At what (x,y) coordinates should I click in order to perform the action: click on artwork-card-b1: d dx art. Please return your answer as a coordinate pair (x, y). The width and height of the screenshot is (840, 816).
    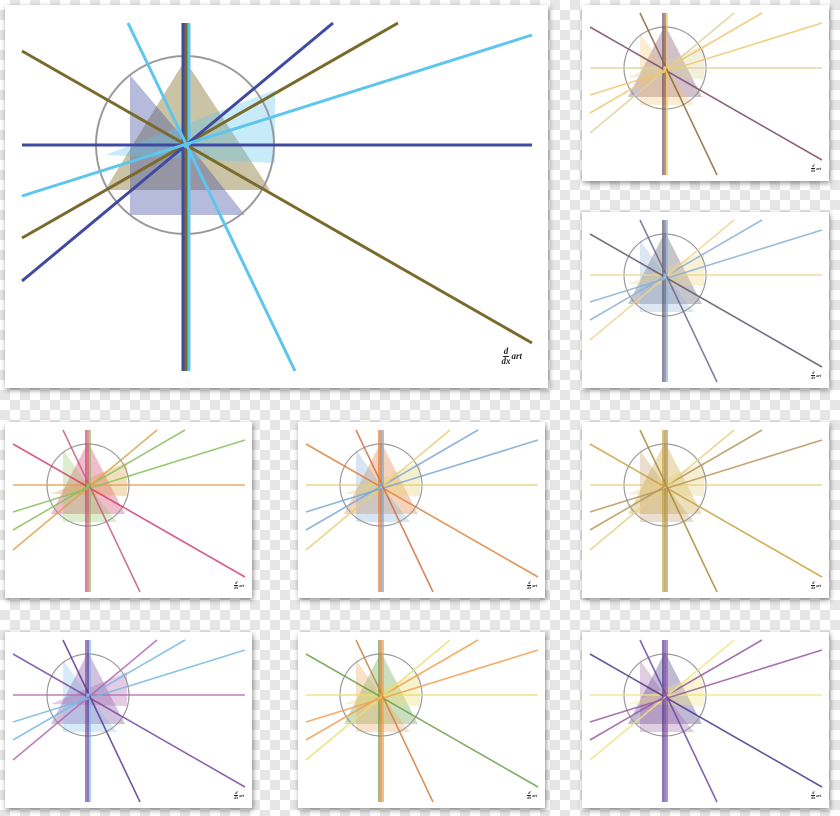
    Looking at the image, I should click on (128, 510).